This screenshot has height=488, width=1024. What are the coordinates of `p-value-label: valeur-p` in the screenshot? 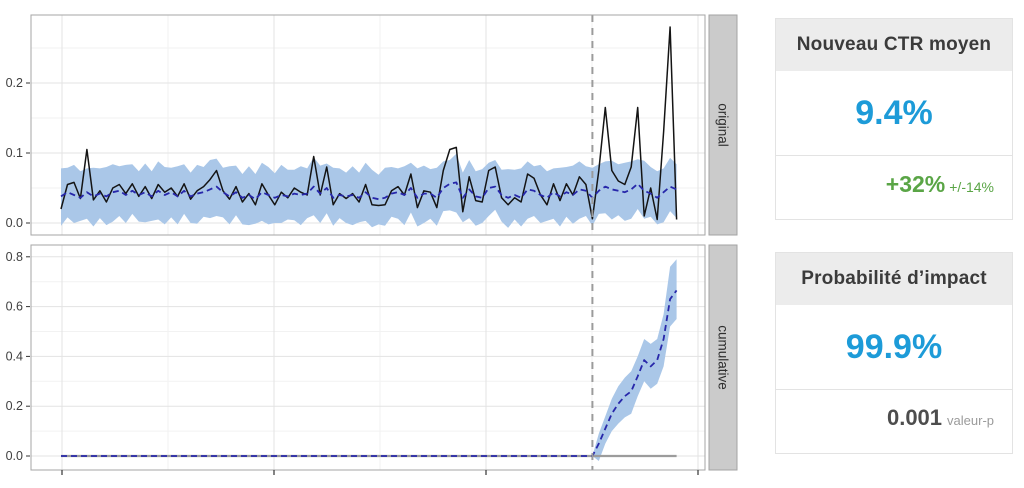 It's located at (970, 420).